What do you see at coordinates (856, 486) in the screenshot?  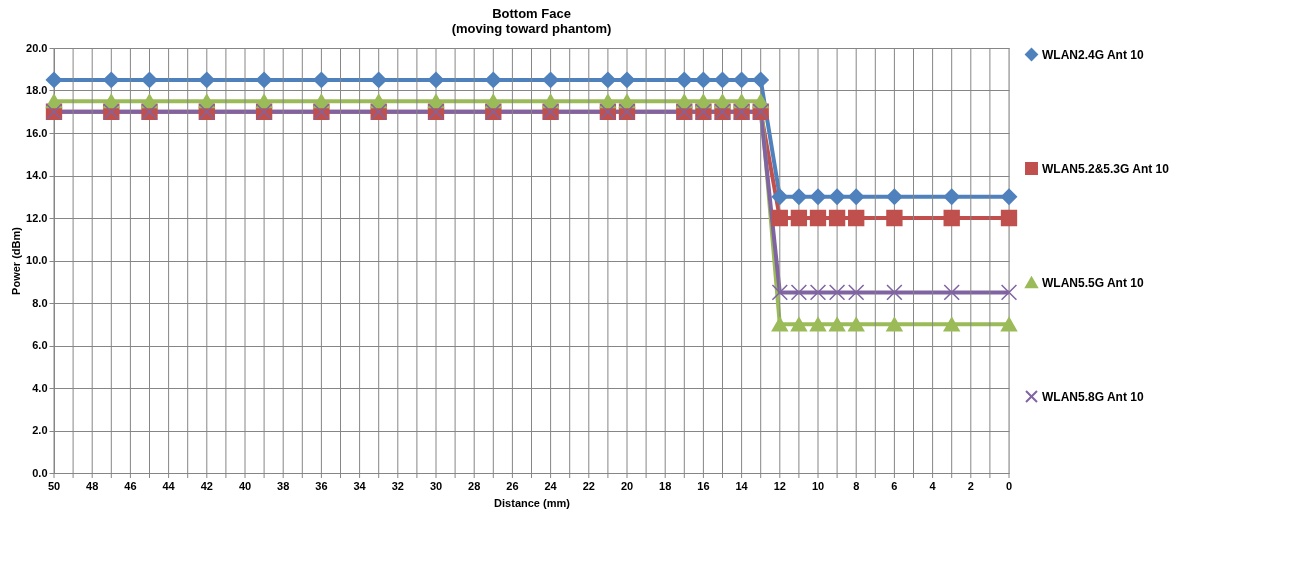 I see `x-tick-label: 8` at bounding box center [856, 486].